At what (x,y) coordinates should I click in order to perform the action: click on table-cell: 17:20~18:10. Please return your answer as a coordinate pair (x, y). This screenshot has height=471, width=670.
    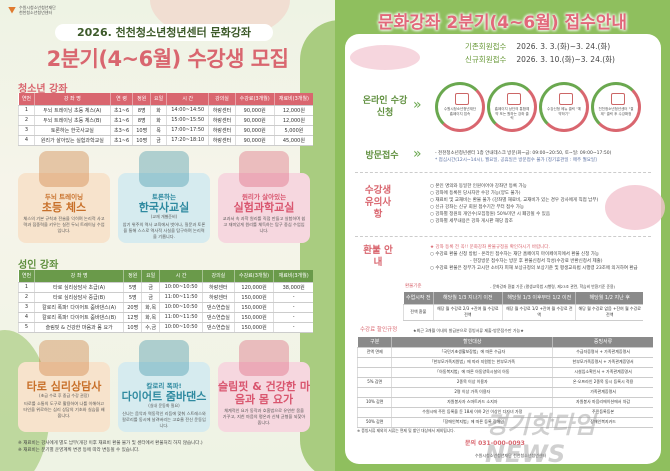
    Looking at the image, I should click on (187, 140).